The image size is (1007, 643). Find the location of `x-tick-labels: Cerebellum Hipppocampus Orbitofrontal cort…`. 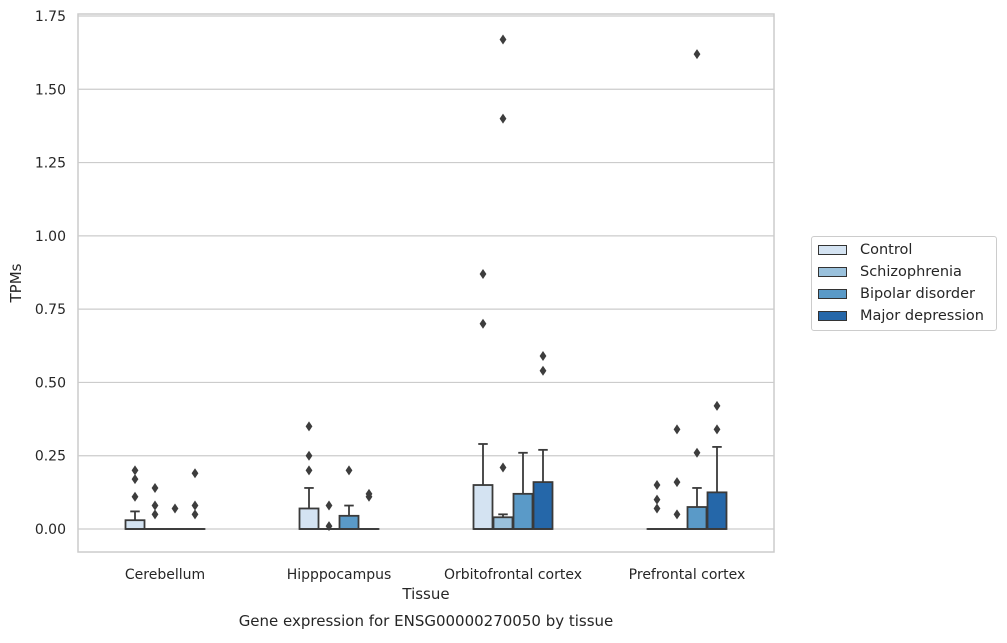

x-tick-labels: Cerebellum Hipppocampus Orbitofrontal cort… is located at coordinates (435, 575).